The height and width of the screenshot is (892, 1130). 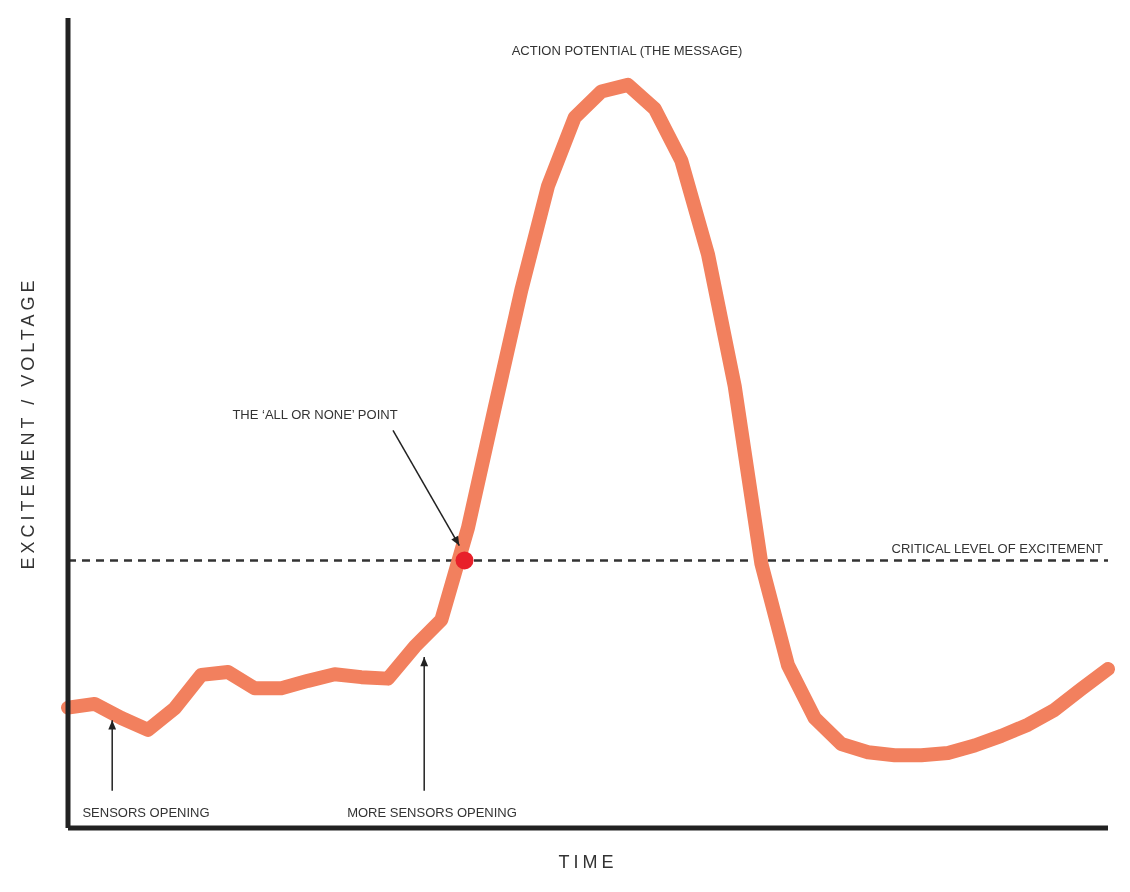 What do you see at coordinates (315, 415) in the screenshot?
I see `annotation: THE ‘ALL OR NONE’ POINT` at bounding box center [315, 415].